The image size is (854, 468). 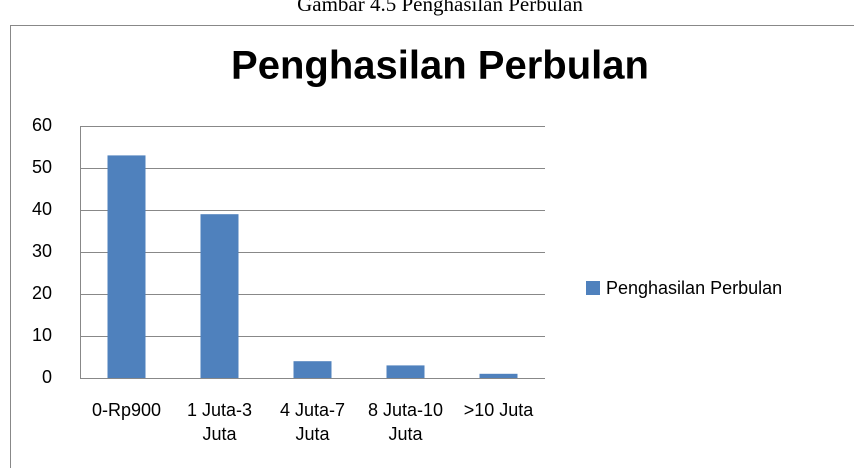 What do you see at coordinates (498, 410) in the screenshot?
I see `x-tick-label: >10 Juta` at bounding box center [498, 410].